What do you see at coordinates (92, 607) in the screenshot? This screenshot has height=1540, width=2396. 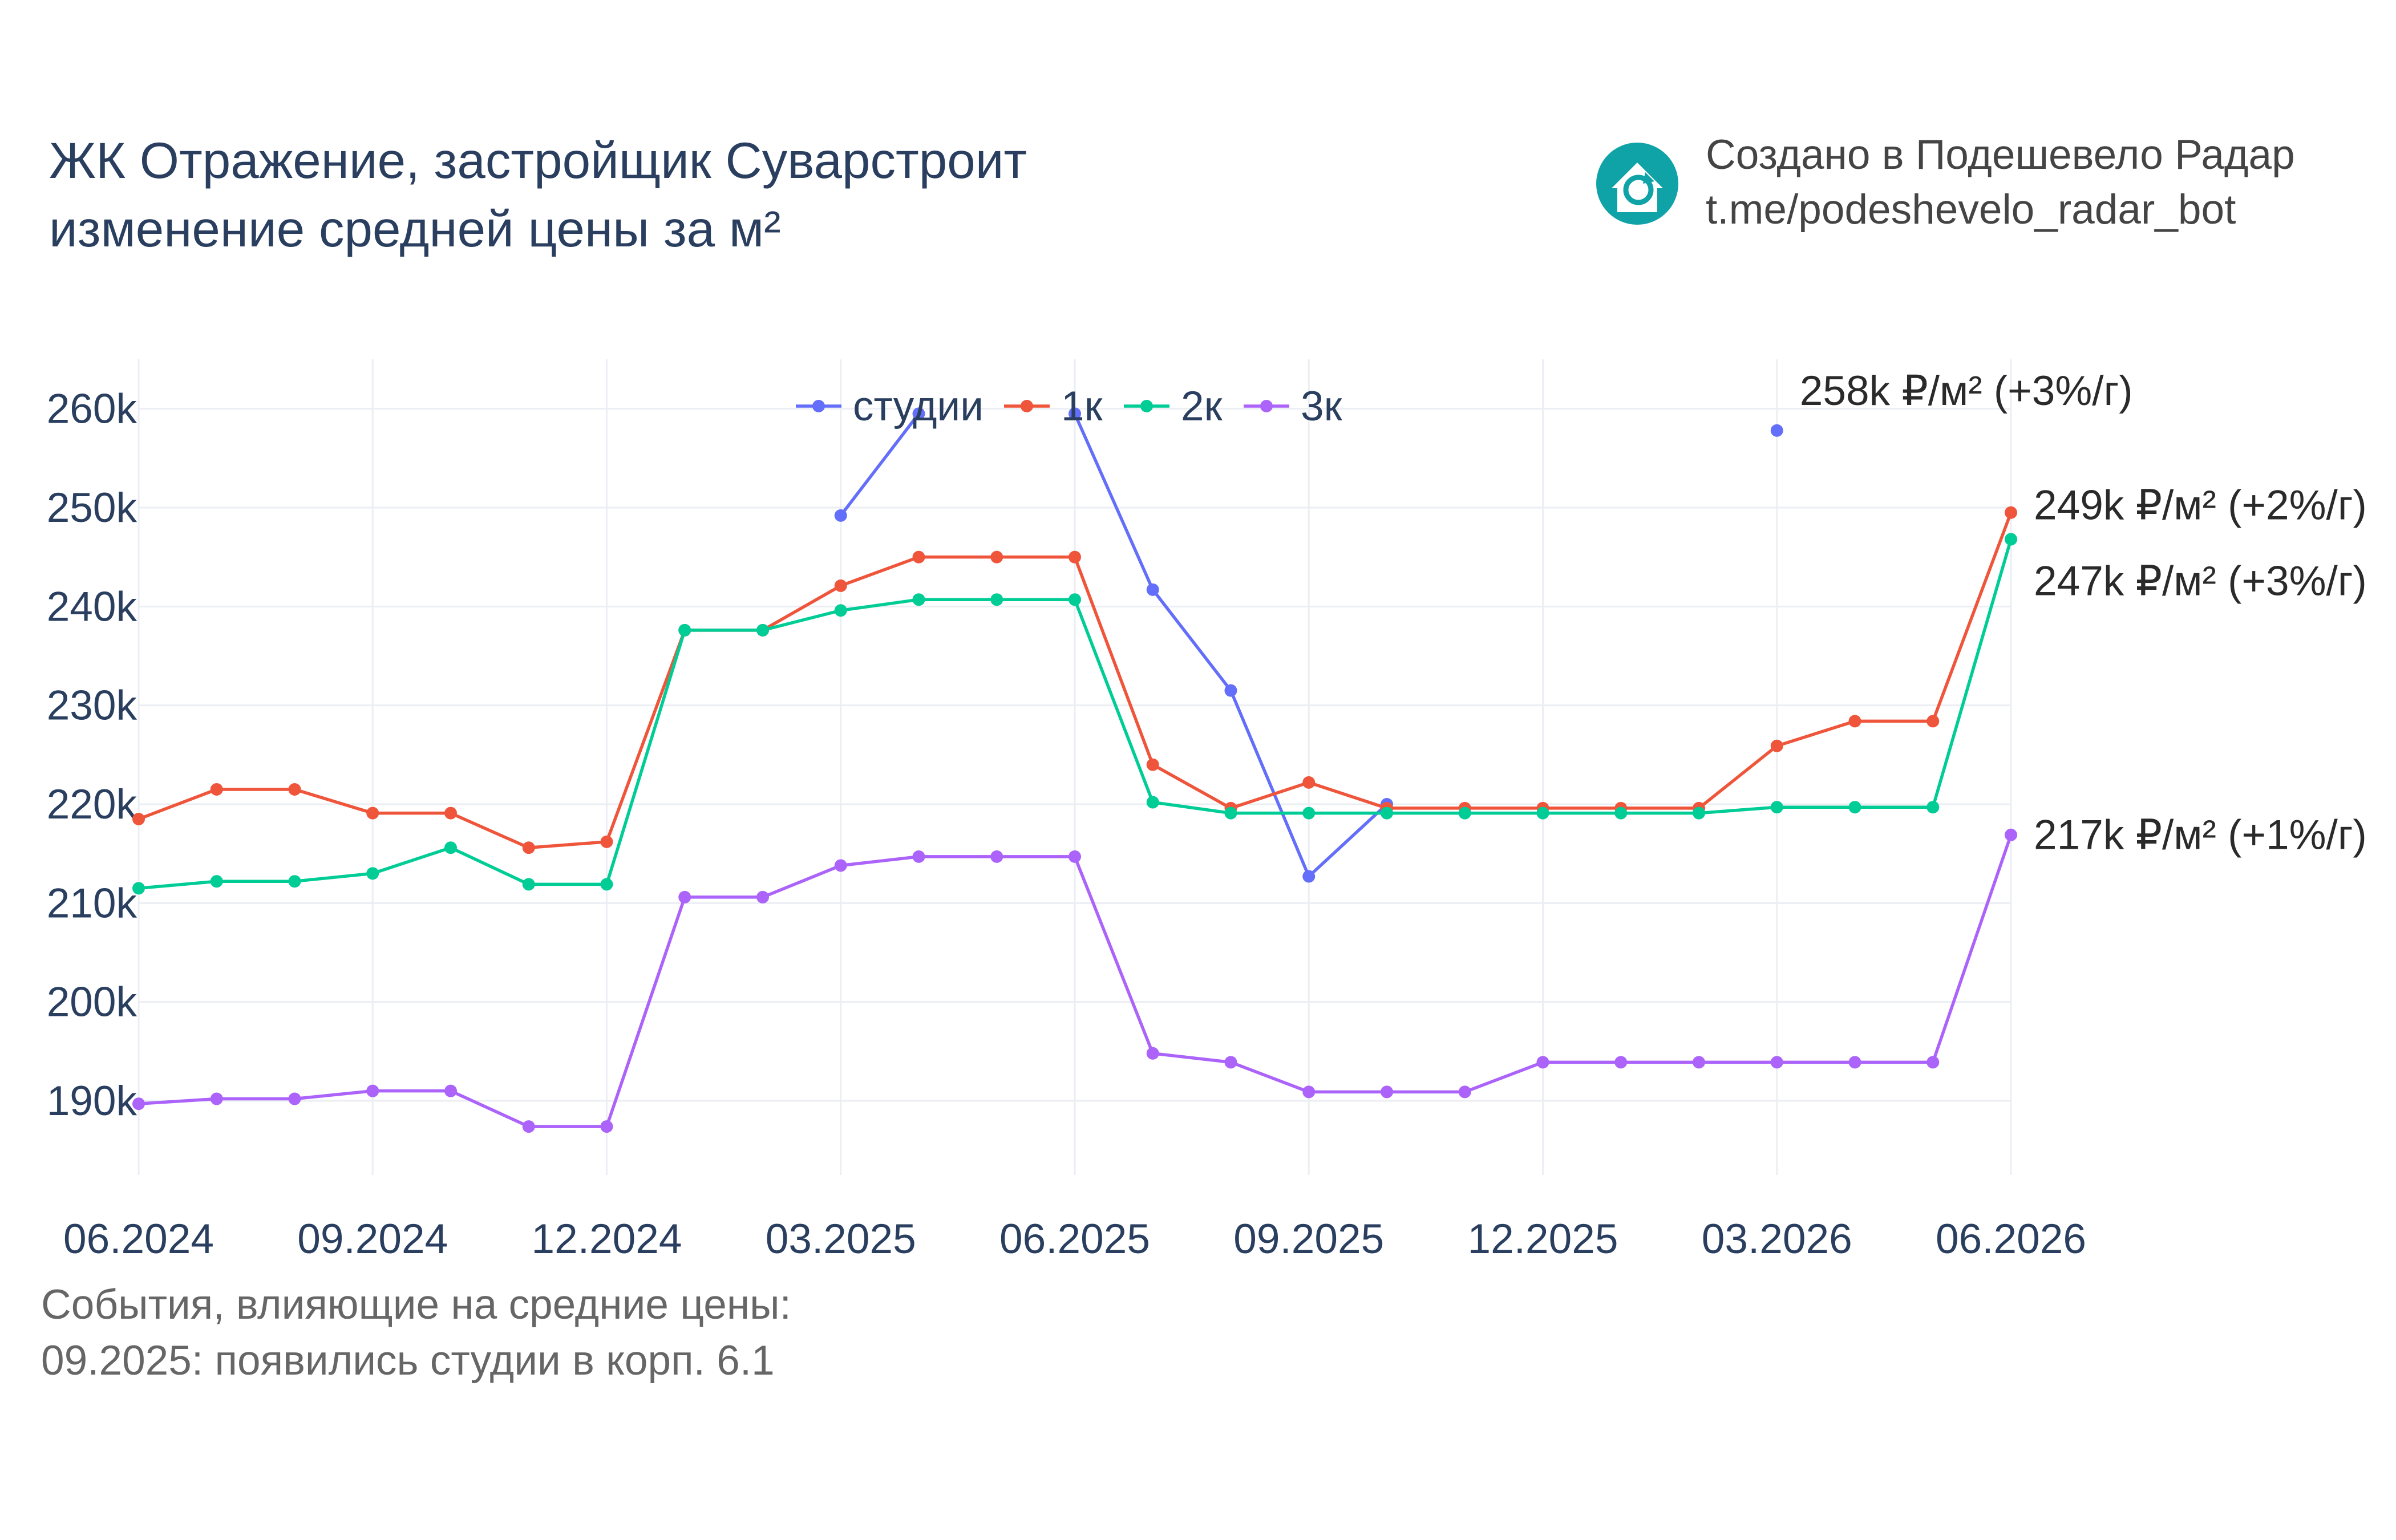 I see `y-tick-label: 240k` at bounding box center [92, 607].